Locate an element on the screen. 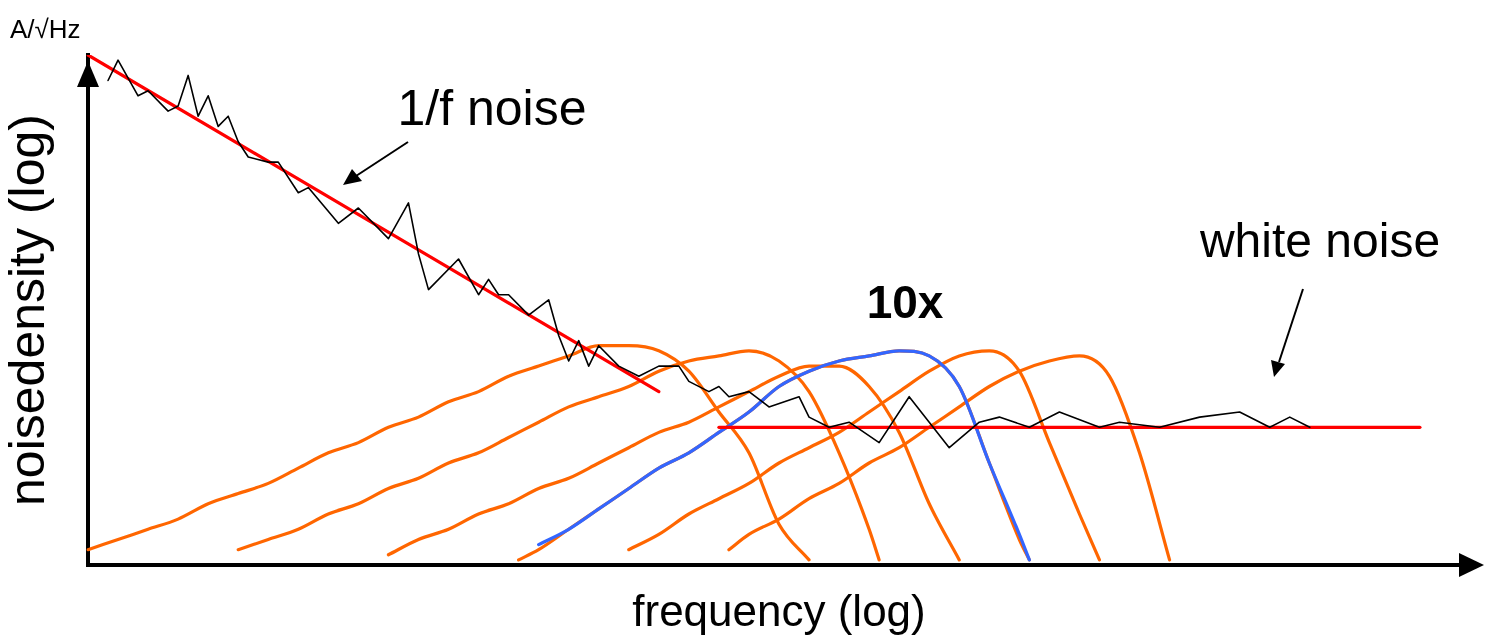 The image size is (1485, 640). x-axis-title: frequency (log) is located at coordinates (779, 610).